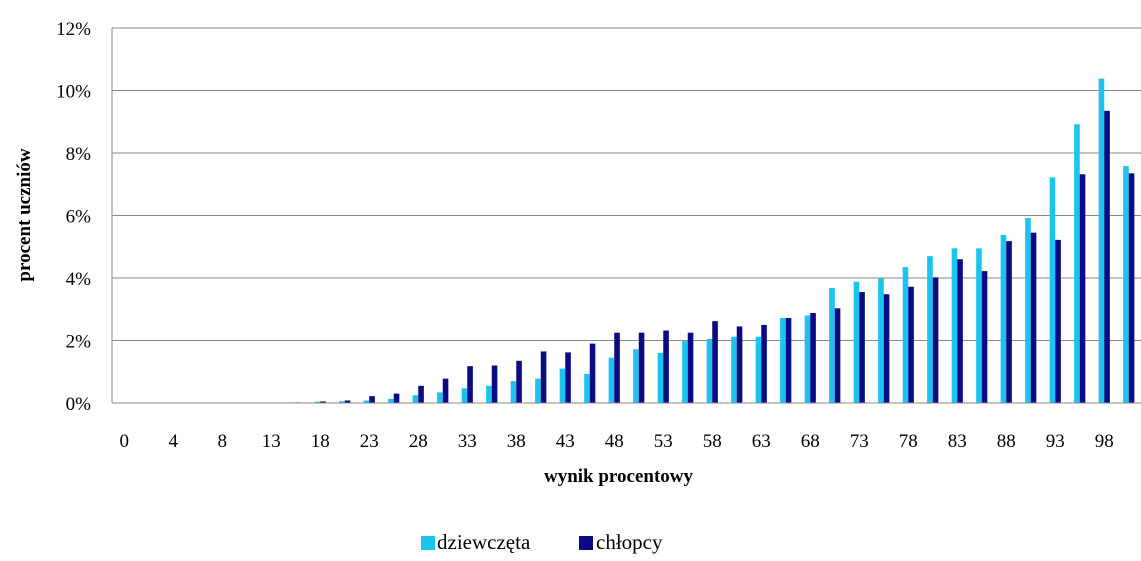 This screenshot has width=1141, height=561. I want to click on y-tick-label: 4%, so click(79, 279).